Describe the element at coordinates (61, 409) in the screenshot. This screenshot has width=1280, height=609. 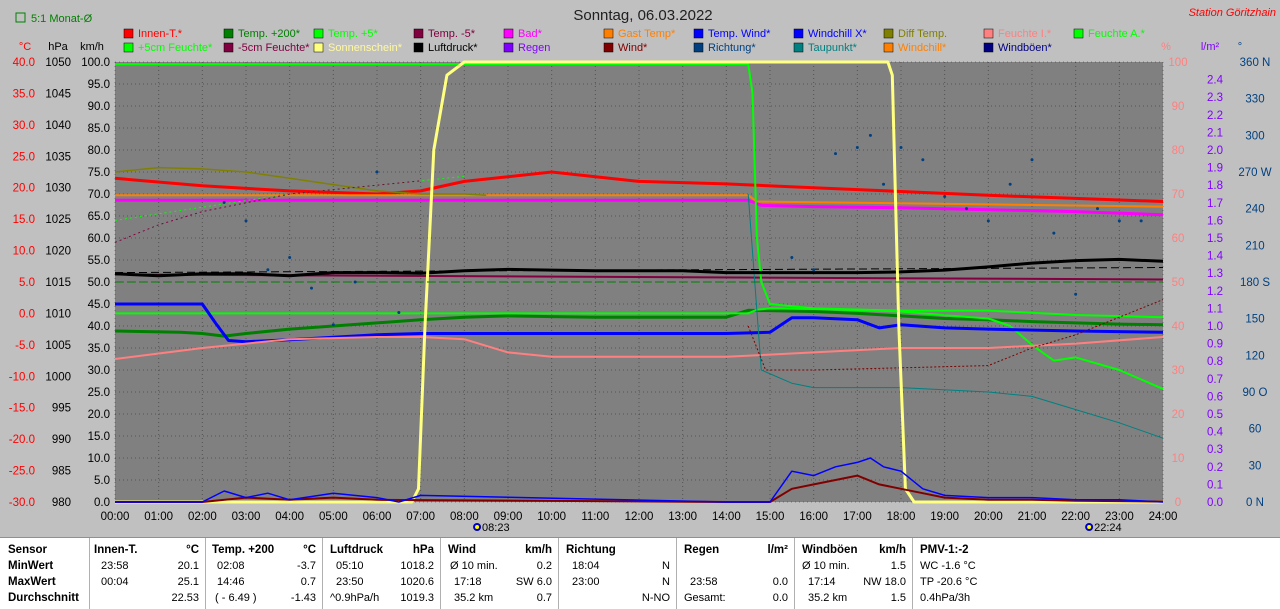
I see `pressure-tick: 995` at that location.